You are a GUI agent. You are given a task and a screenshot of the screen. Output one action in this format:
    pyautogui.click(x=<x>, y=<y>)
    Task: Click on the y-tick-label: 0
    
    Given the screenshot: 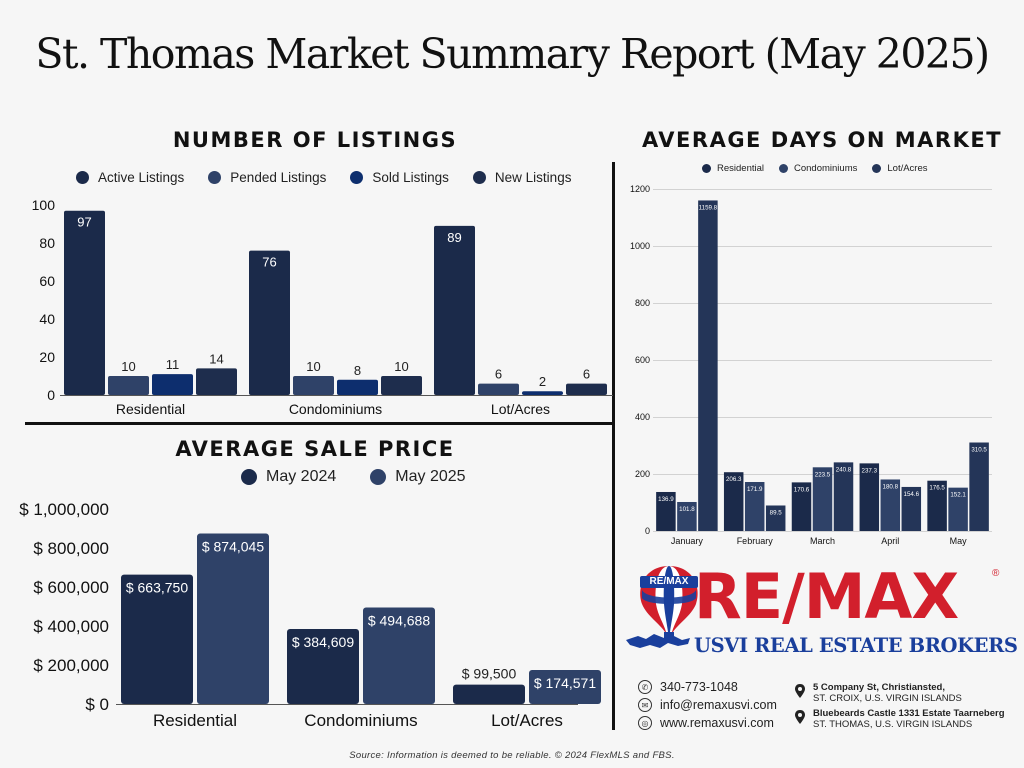 What is the action you would take?
    pyautogui.click(x=51, y=395)
    